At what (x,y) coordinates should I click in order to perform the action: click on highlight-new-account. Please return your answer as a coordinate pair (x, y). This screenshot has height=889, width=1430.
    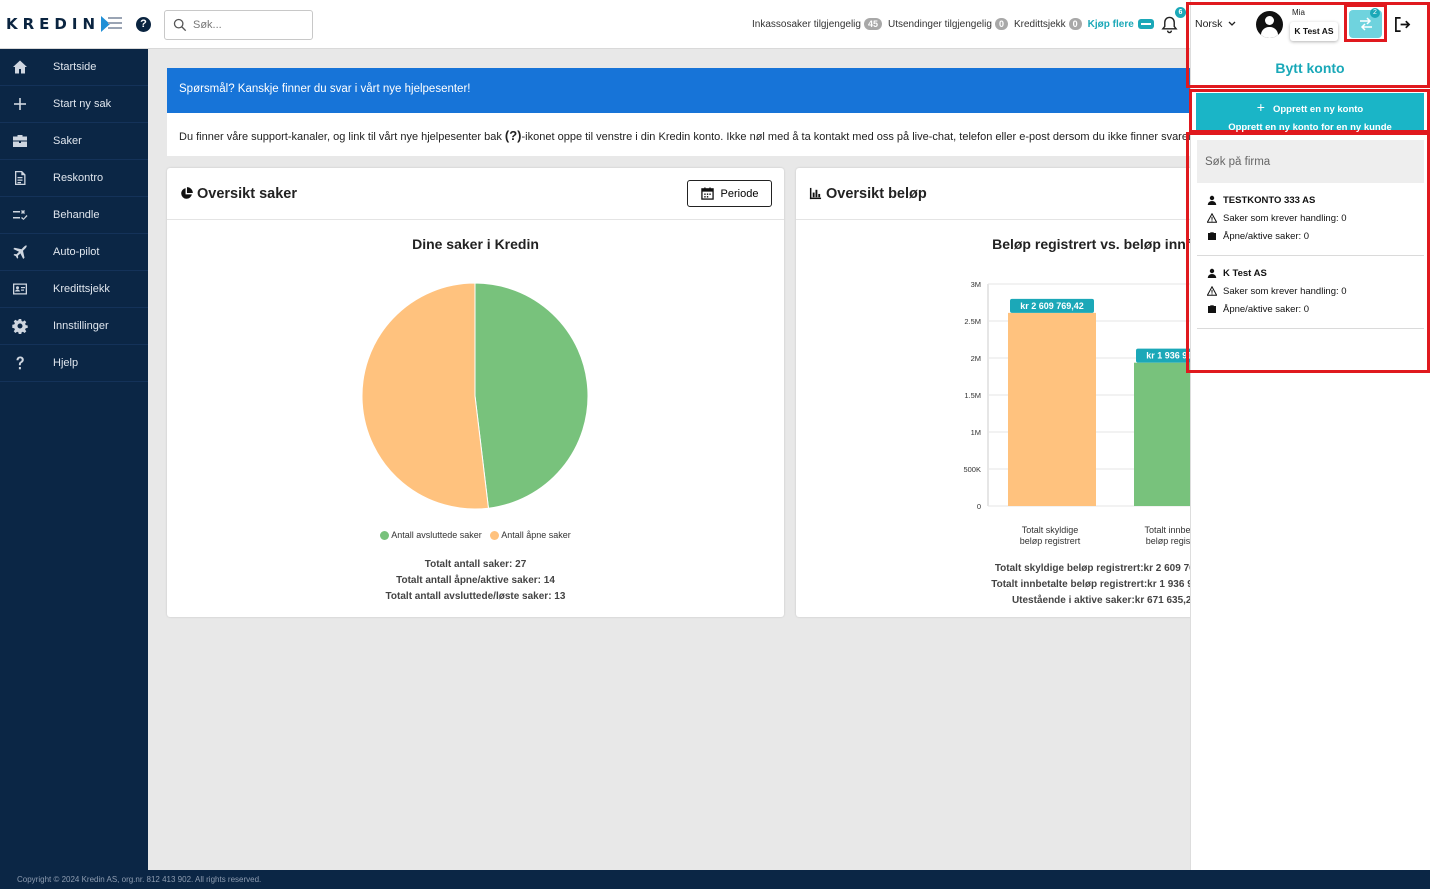
    Looking at the image, I should click on (1309, 111).